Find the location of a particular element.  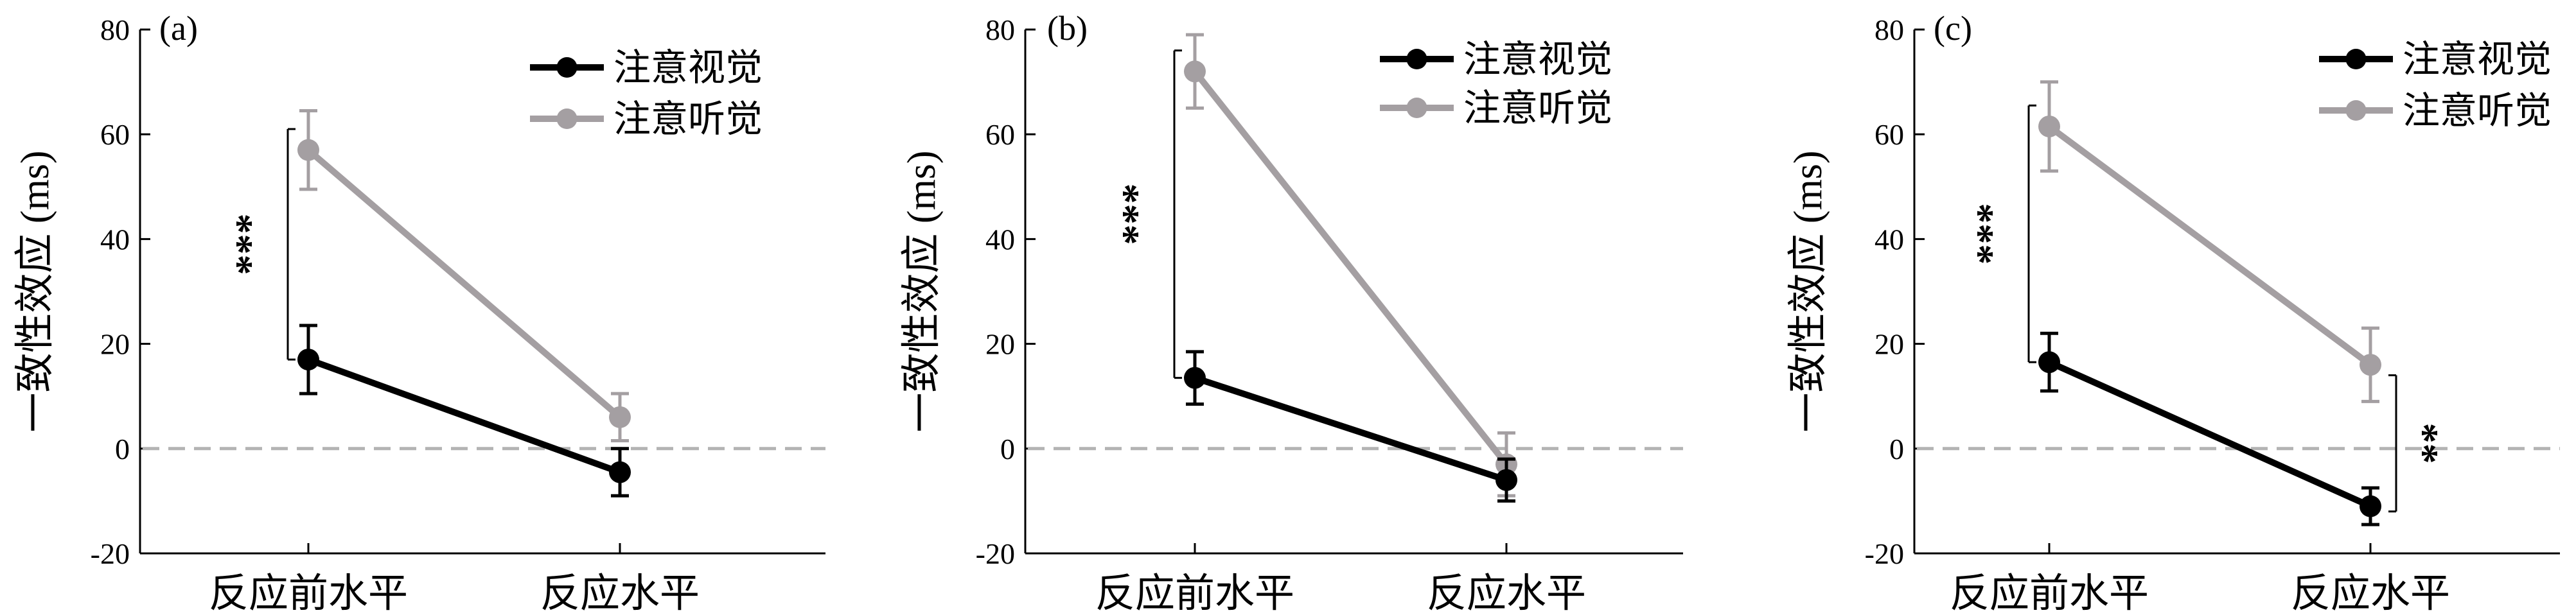

panel-label: (a) is located at coordinates (178, 28).